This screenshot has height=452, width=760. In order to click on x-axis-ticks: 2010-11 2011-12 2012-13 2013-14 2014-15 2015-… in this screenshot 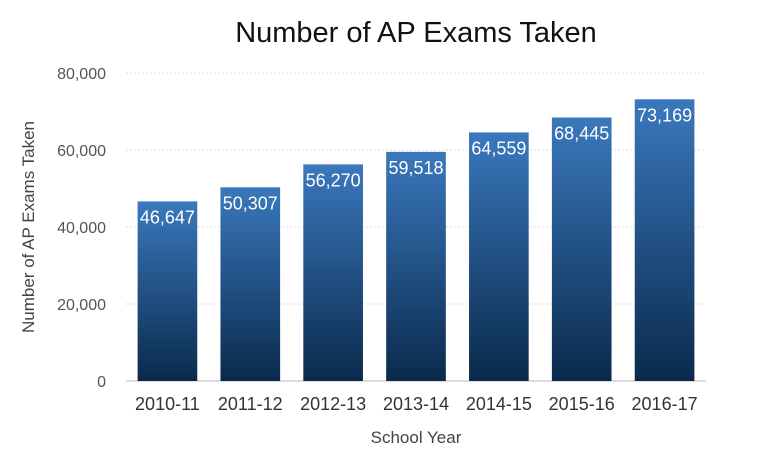, I will do `click(416, 404)`.